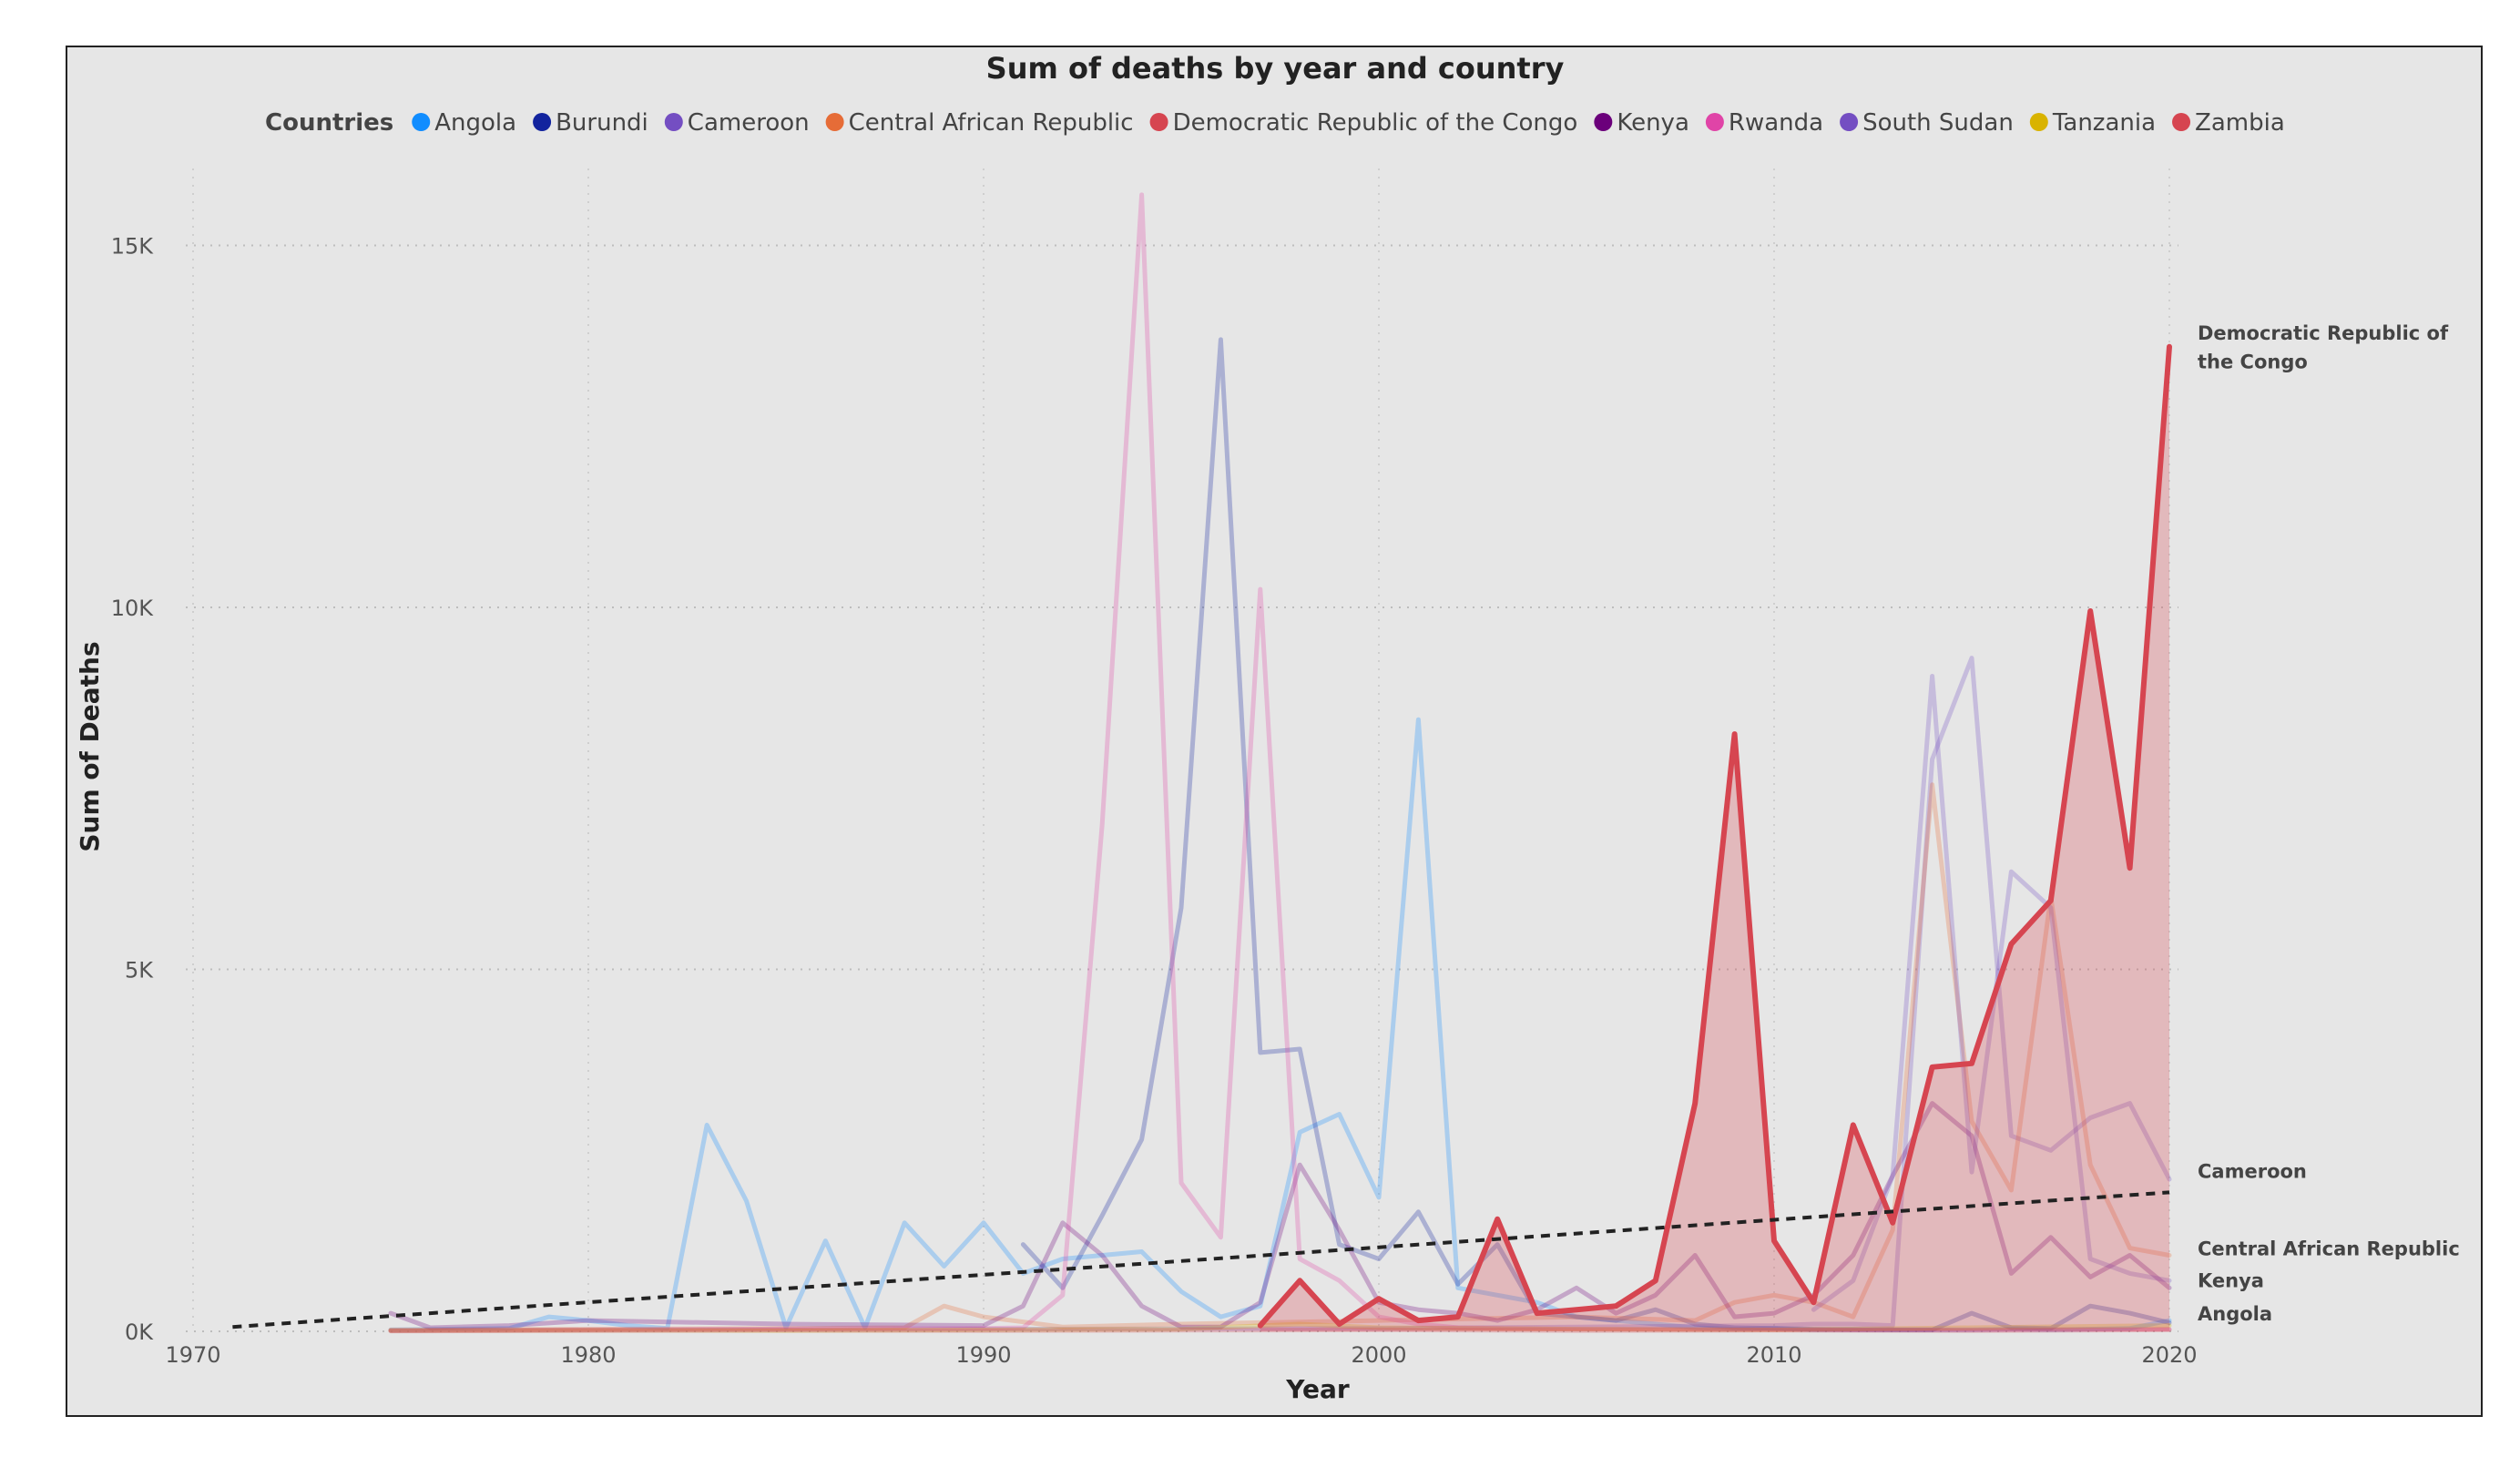 The width and height of the screenshot is (2520, 1457). I want to click on x-tick-label-5: 2020, so click(2169, 1355).